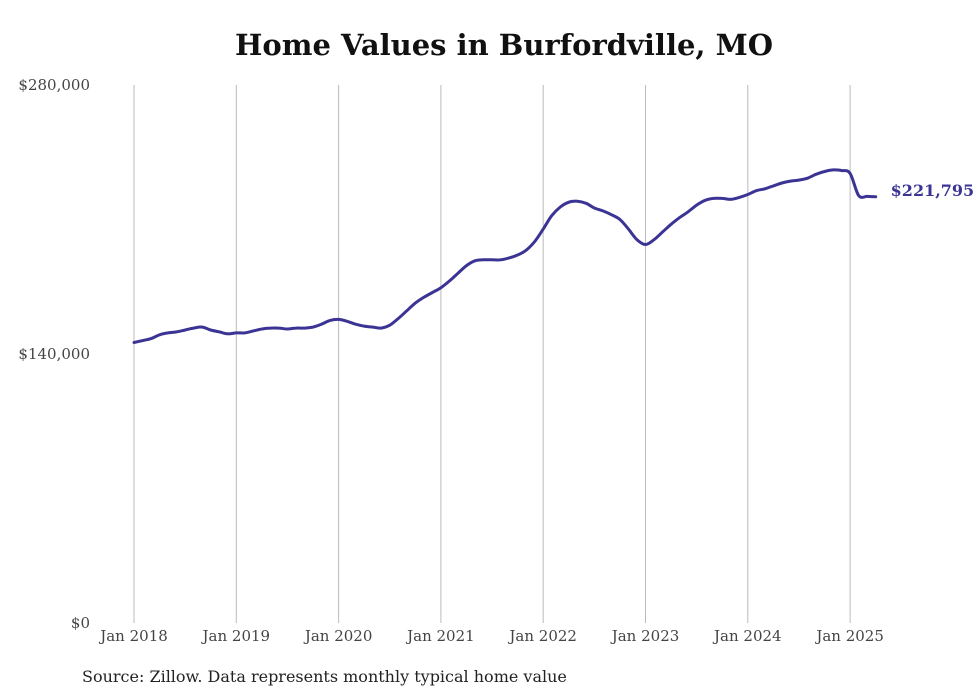 This screenshot has width=980, height=699. I want to click on end-label-layer: $221,795, so click(933, 190).